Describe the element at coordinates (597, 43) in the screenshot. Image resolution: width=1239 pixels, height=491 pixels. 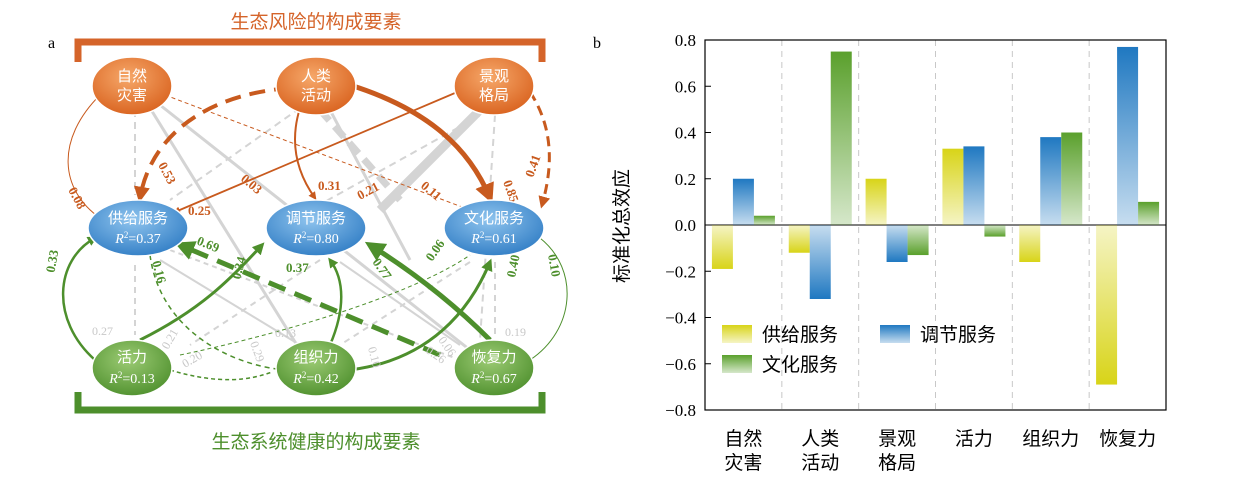
I see `panel-b-label: b` at that location.